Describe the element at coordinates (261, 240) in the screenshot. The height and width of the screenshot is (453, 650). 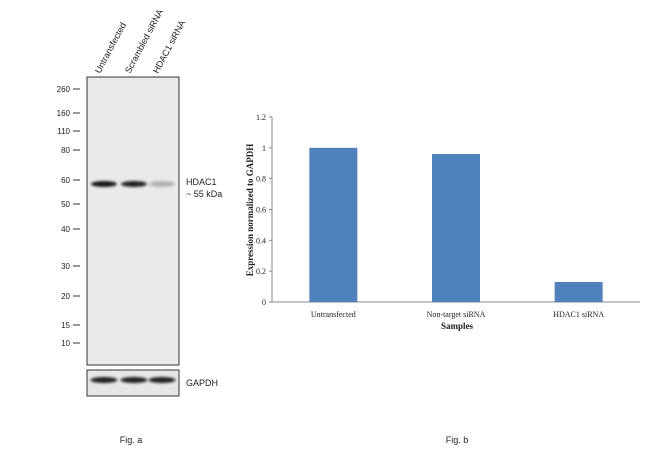
I see `y-tick-label: 0.4` at that location.